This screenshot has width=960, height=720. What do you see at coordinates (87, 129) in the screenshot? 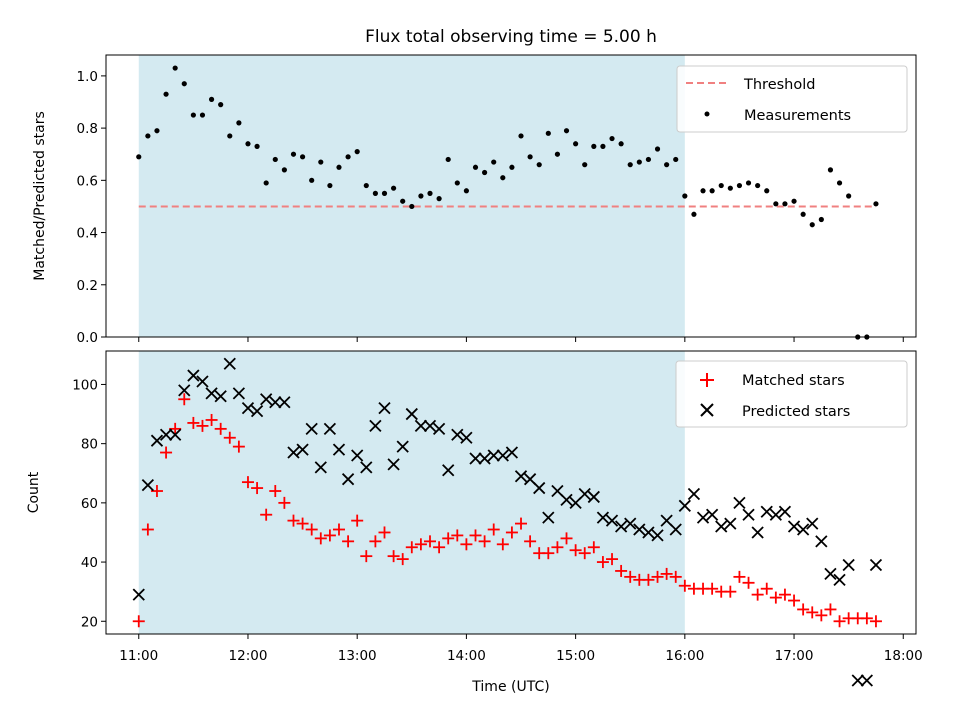
I see `y-tick-label: 0.8` at bounding box center [87, 129].